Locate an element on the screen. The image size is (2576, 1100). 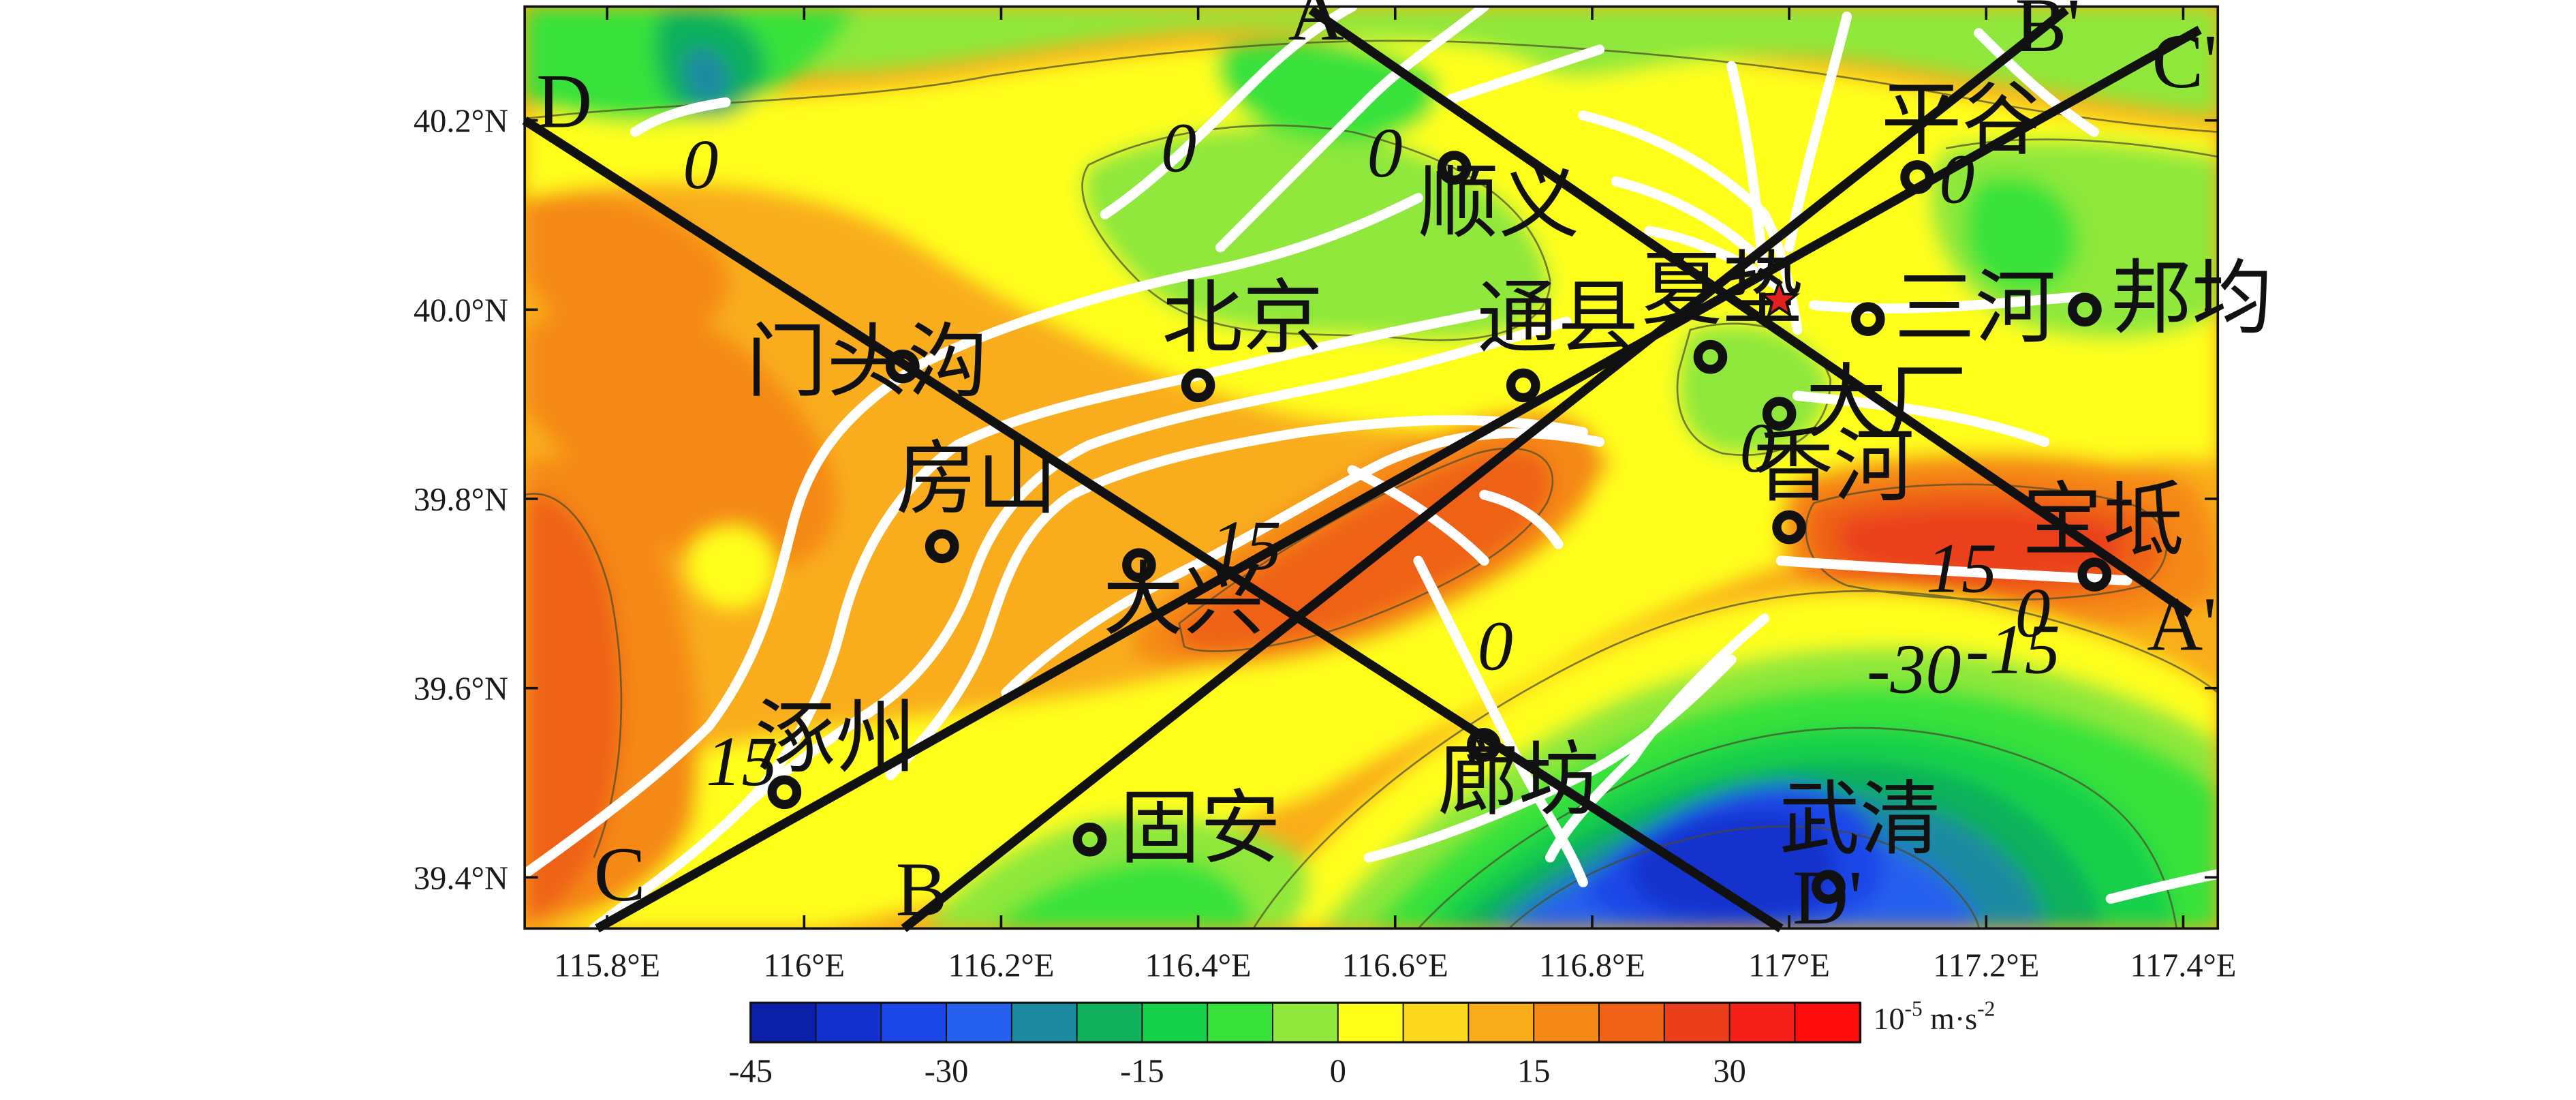
city-label: 顺义 is located at coordinates (1499, 202).